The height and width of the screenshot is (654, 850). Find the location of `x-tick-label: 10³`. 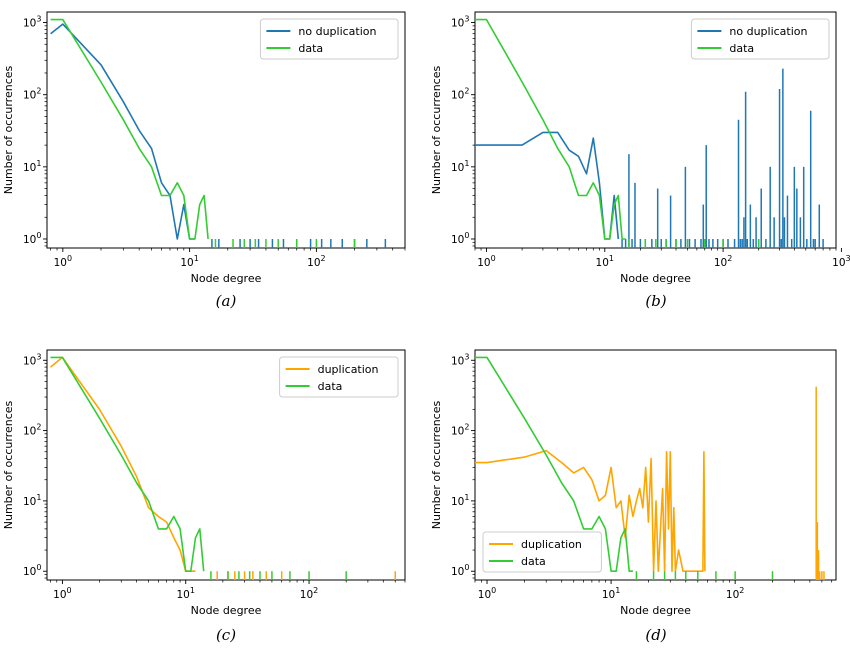

x-tick-label: 10³ is located at coordinates (841, 261).